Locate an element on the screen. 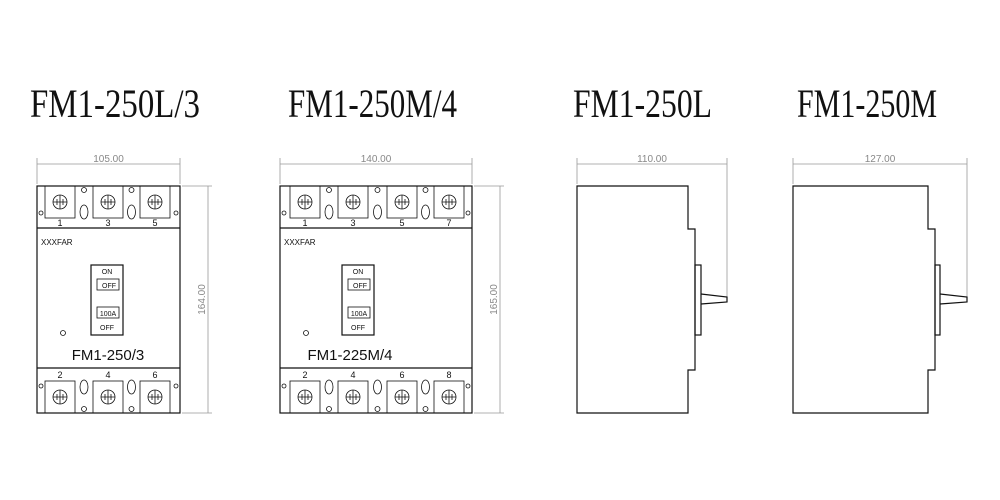 The image size is (1000, 500). indicator-dot is located at coordinates (63, 333).